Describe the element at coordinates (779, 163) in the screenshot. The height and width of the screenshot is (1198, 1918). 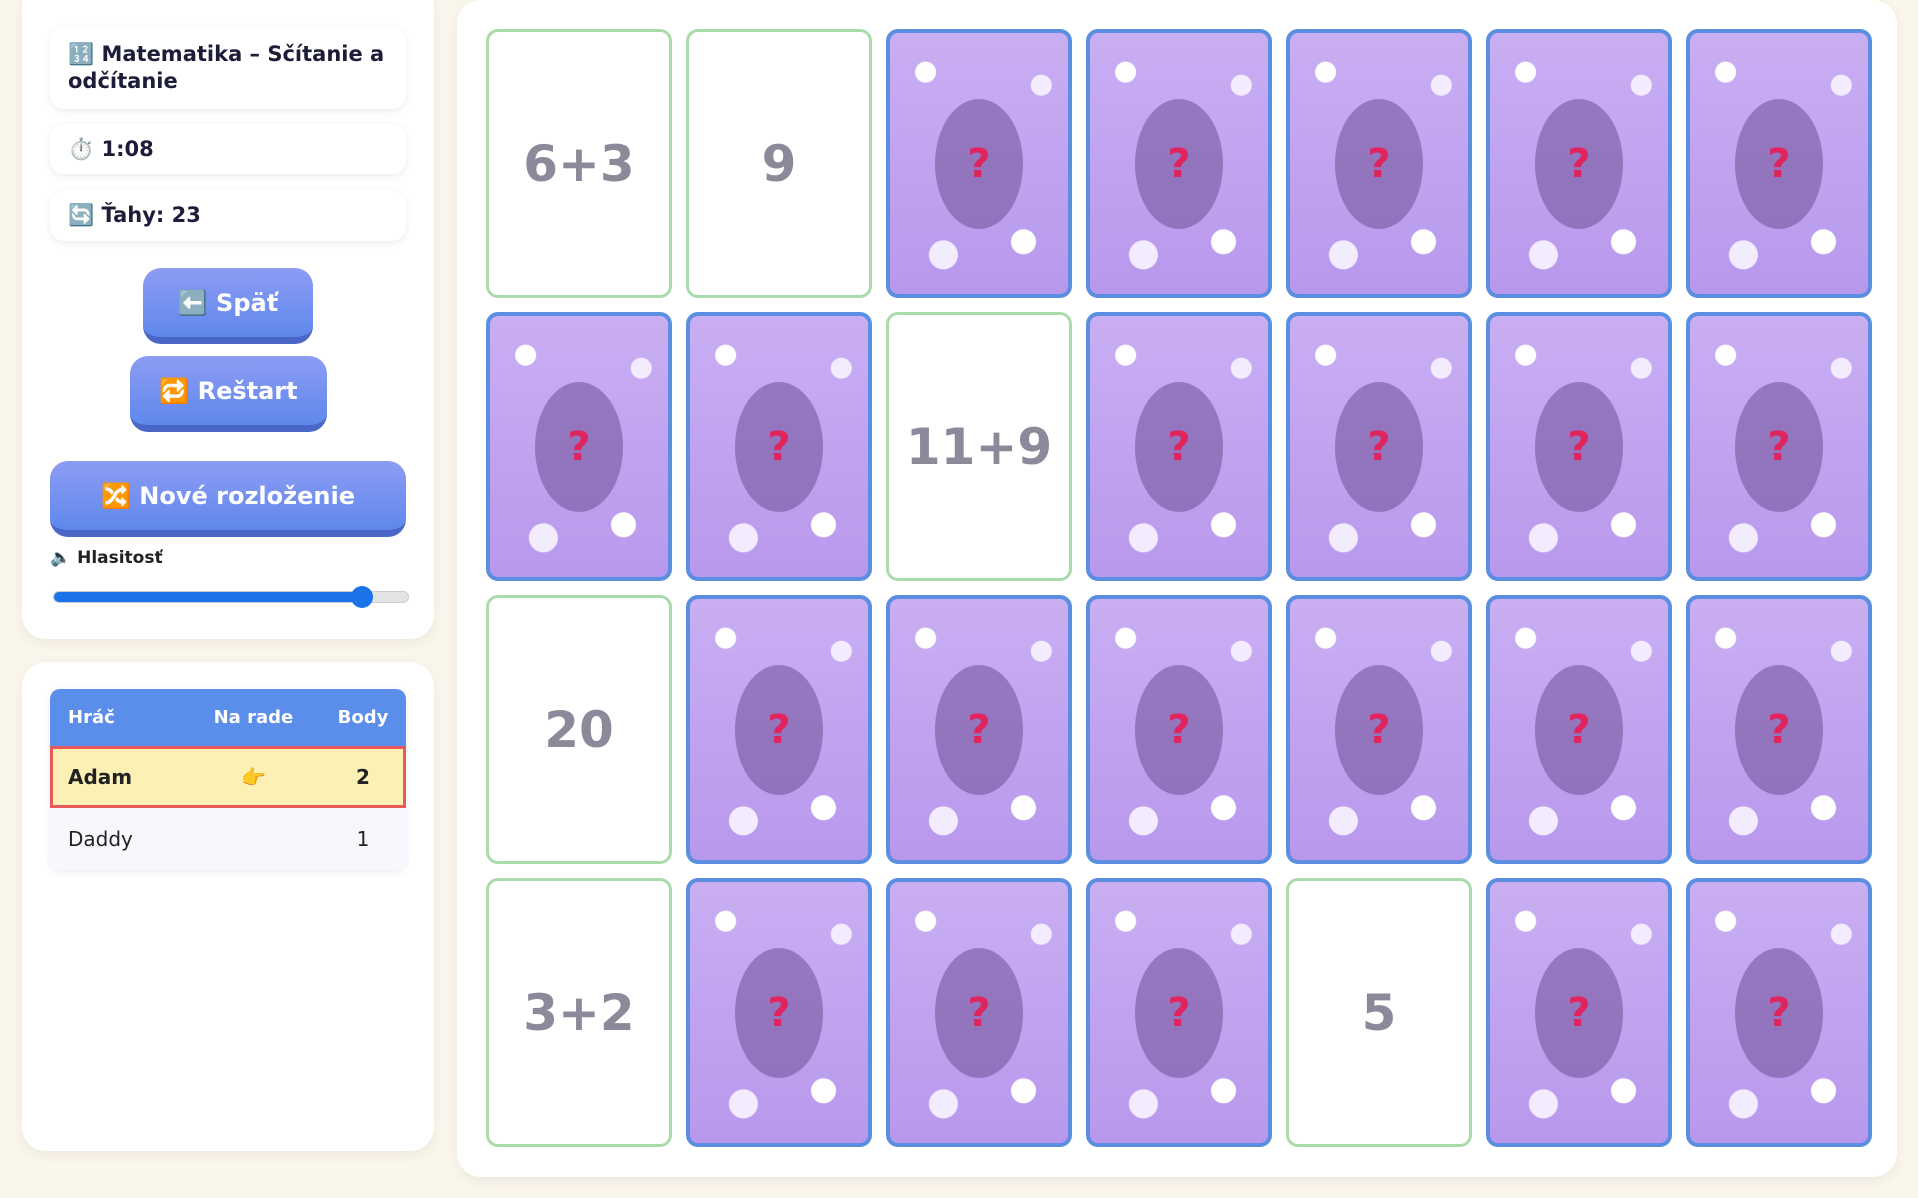
I see `card-face: 9` at that location.